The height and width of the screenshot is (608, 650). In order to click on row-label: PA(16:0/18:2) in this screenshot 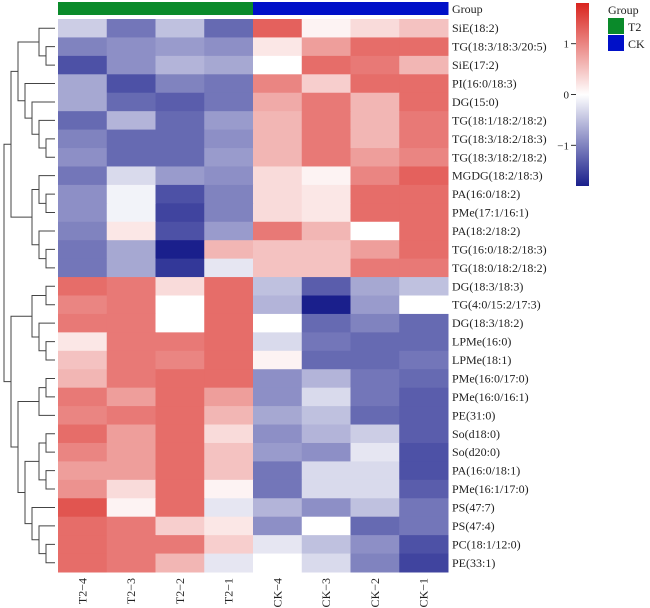, I will do `click(486, 194)`.